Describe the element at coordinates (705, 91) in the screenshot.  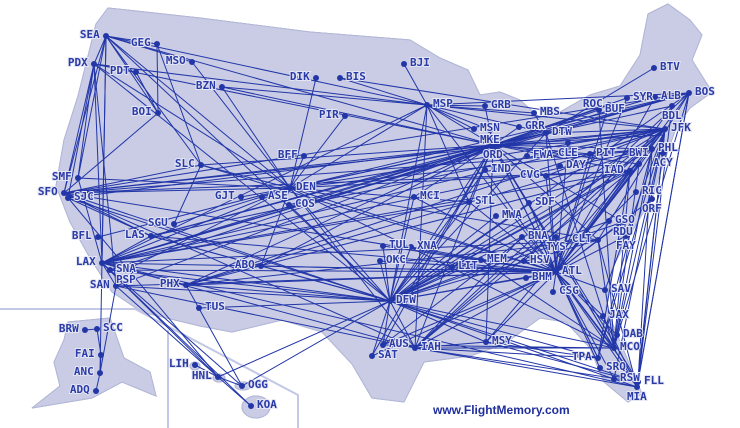
I see `airport-bos: BOS` at that location.